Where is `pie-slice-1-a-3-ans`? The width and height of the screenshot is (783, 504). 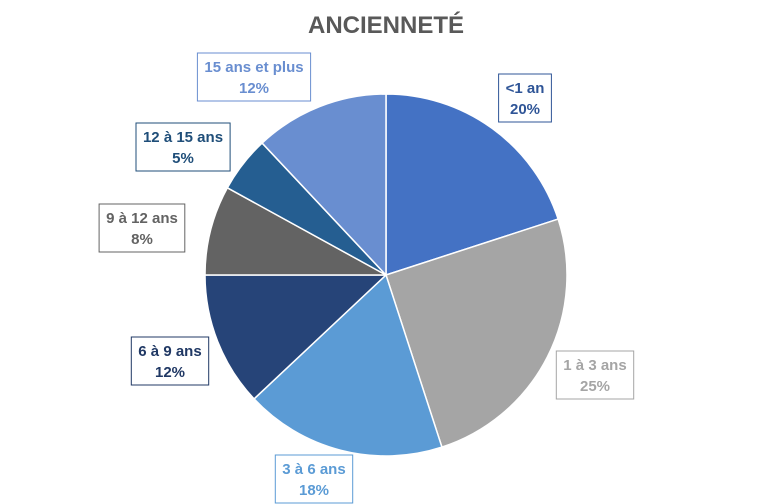
pie-slice-1-a-3-ans is located at coordinates (476, 333).